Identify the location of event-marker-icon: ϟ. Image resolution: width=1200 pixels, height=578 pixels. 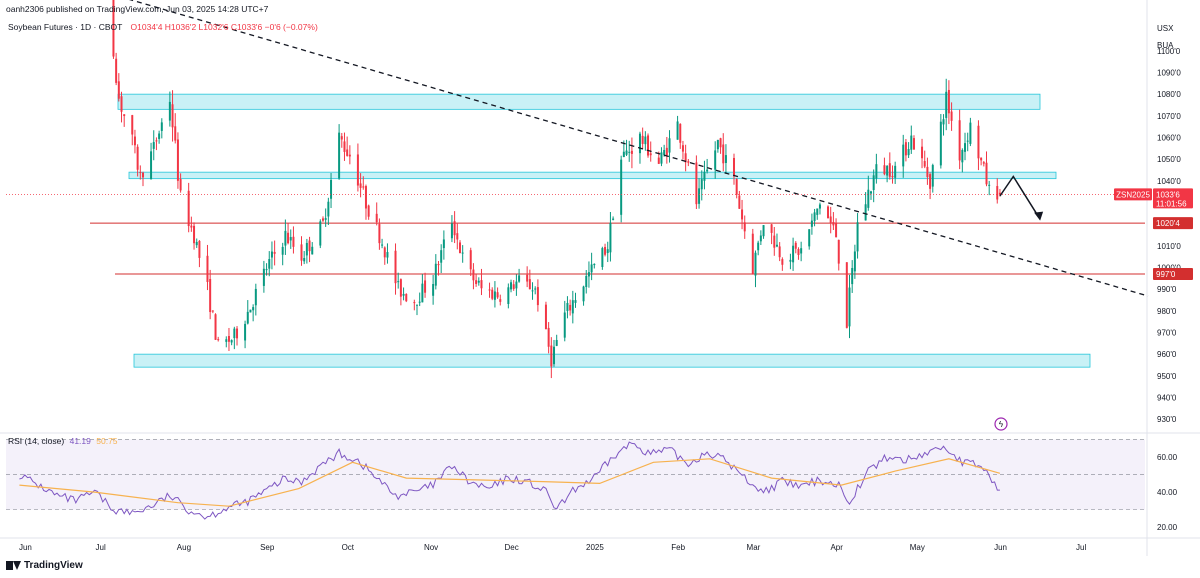
(1001, 424).